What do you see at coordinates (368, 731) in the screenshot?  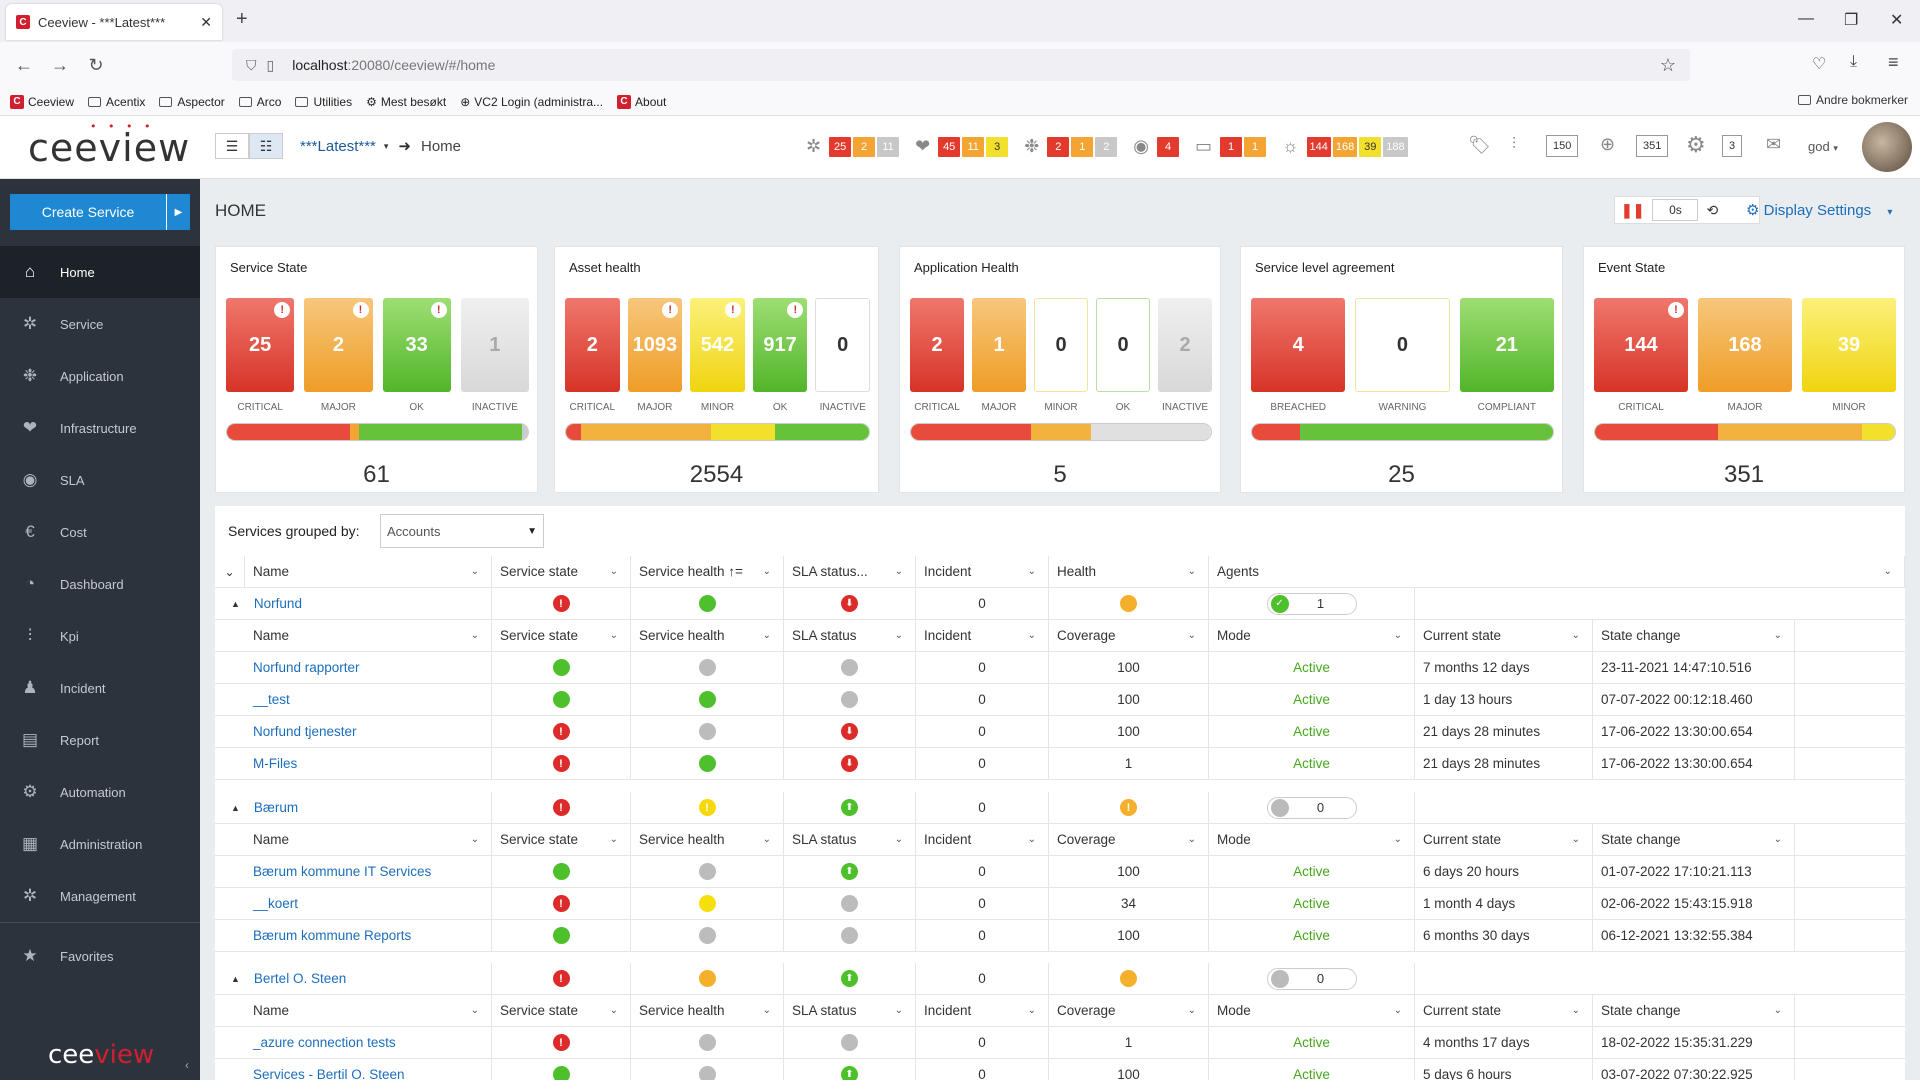 I see `service-name: Norfund tjenester` at bounding box center [368, 731].